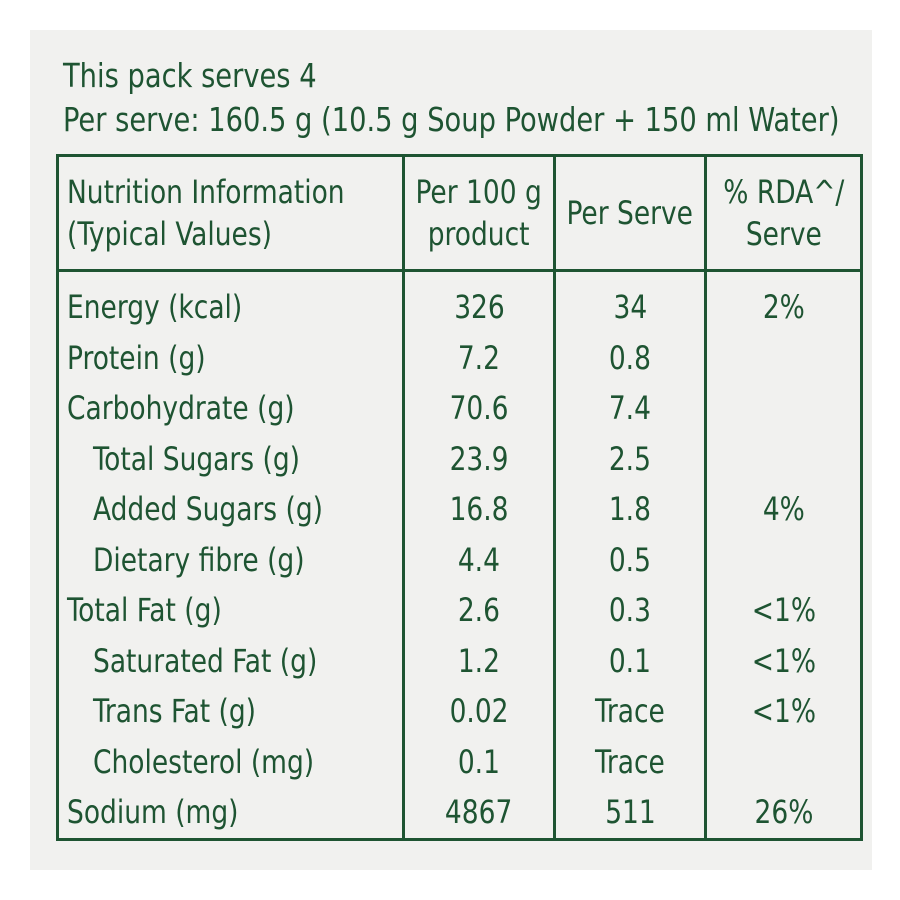  Describe the element at coordinates (479, 408) in the screenshot. I see `per-100g-value: 70.6` at that location.